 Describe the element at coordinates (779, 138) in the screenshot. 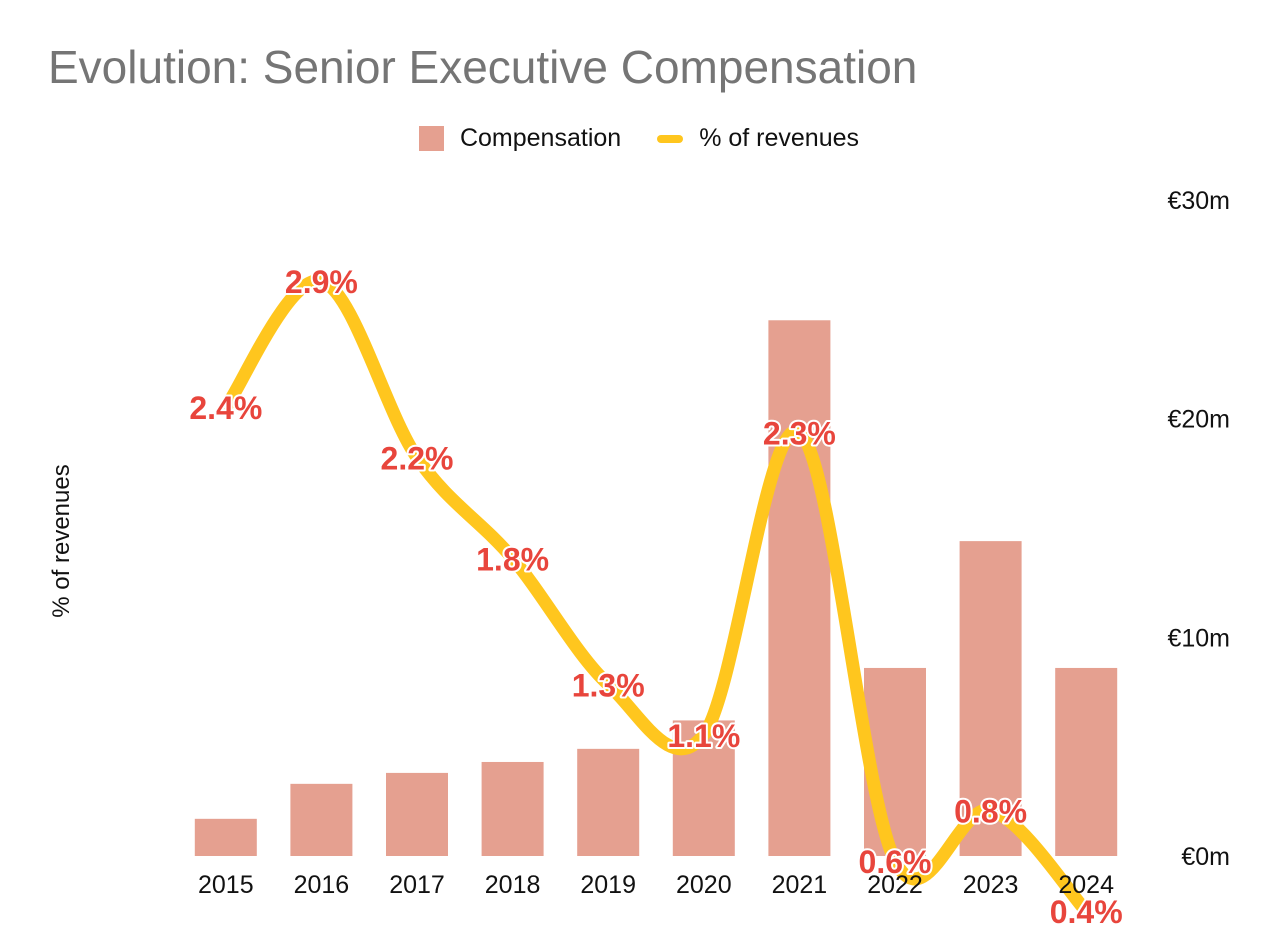

I see `legend-label-revenues: % of revenues` at that location.